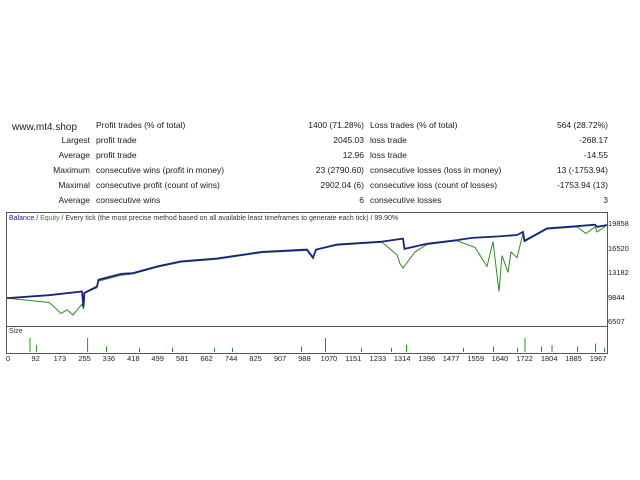  What do you see at coordinates (598, 358) in the screenshot?
I see `x-tick-label: 1967` at bounding box center [598, 358].